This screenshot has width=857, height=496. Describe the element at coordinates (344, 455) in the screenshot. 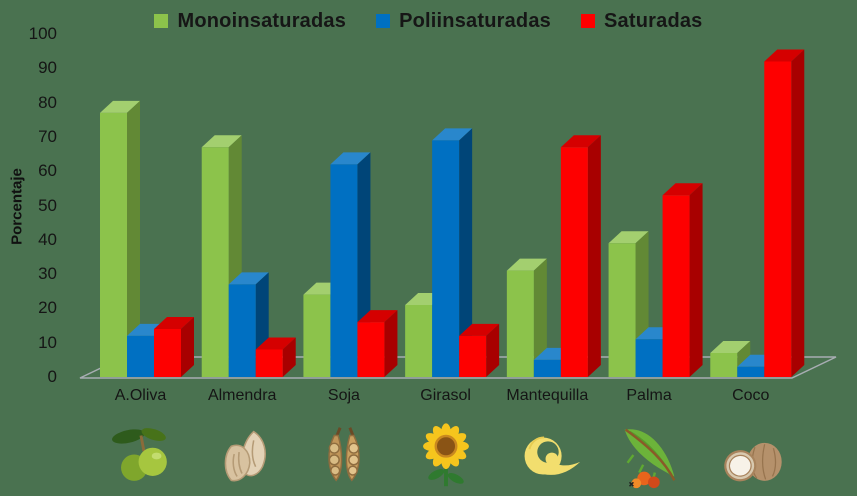

I see `soybean-pods-icon` at that location.